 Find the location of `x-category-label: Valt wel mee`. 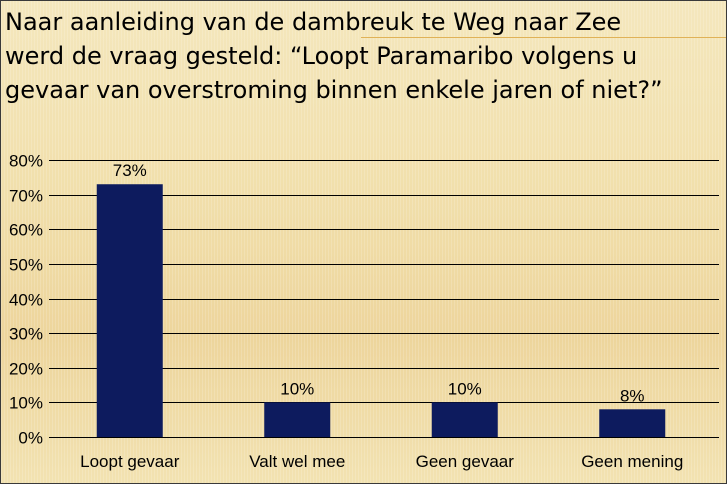

x-category-label: Valt wel mee is located at coordinates (297, 461).